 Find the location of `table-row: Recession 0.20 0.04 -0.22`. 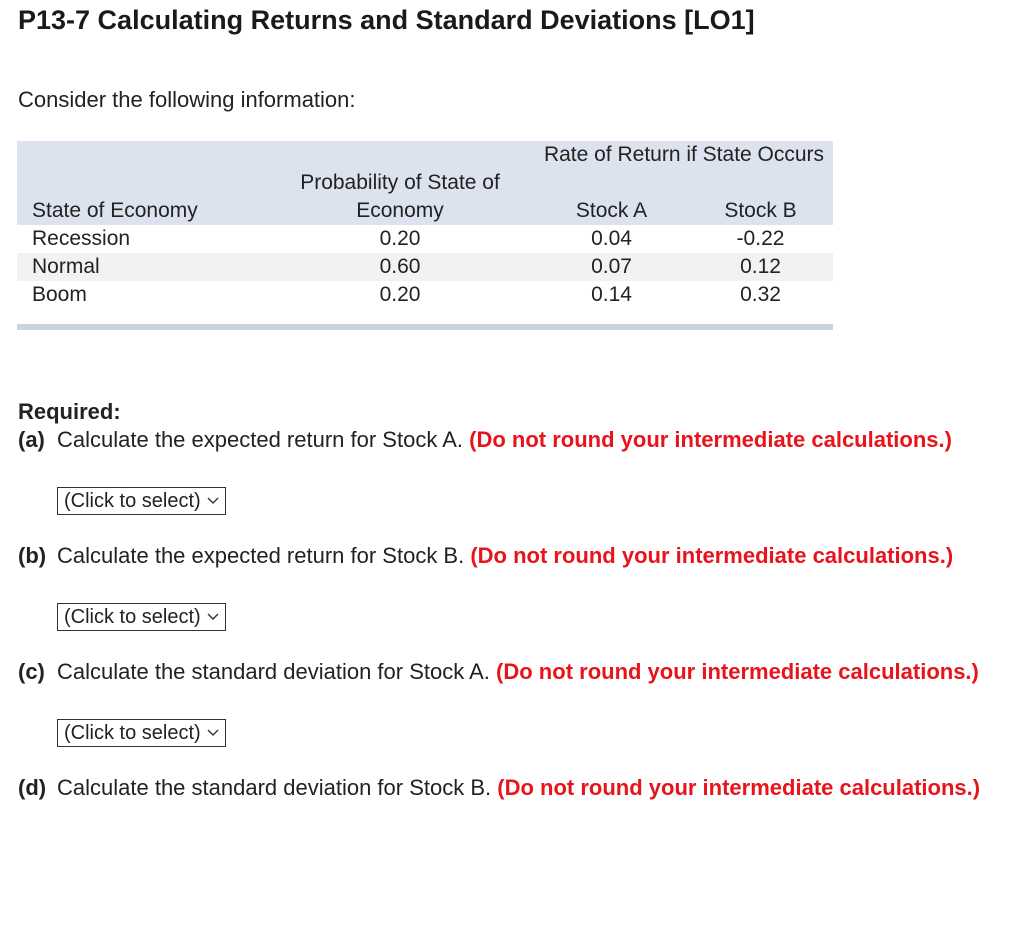

table-row: Recession 0.20 0.04 -0.22 is located at coordinates (425, 239).